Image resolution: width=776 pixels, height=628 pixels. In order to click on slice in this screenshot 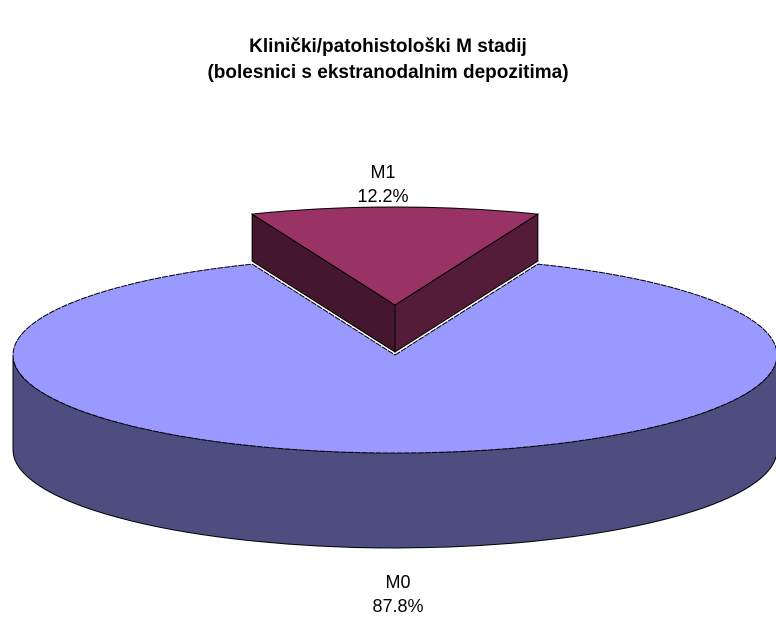, I will do `click(395, 256)`.